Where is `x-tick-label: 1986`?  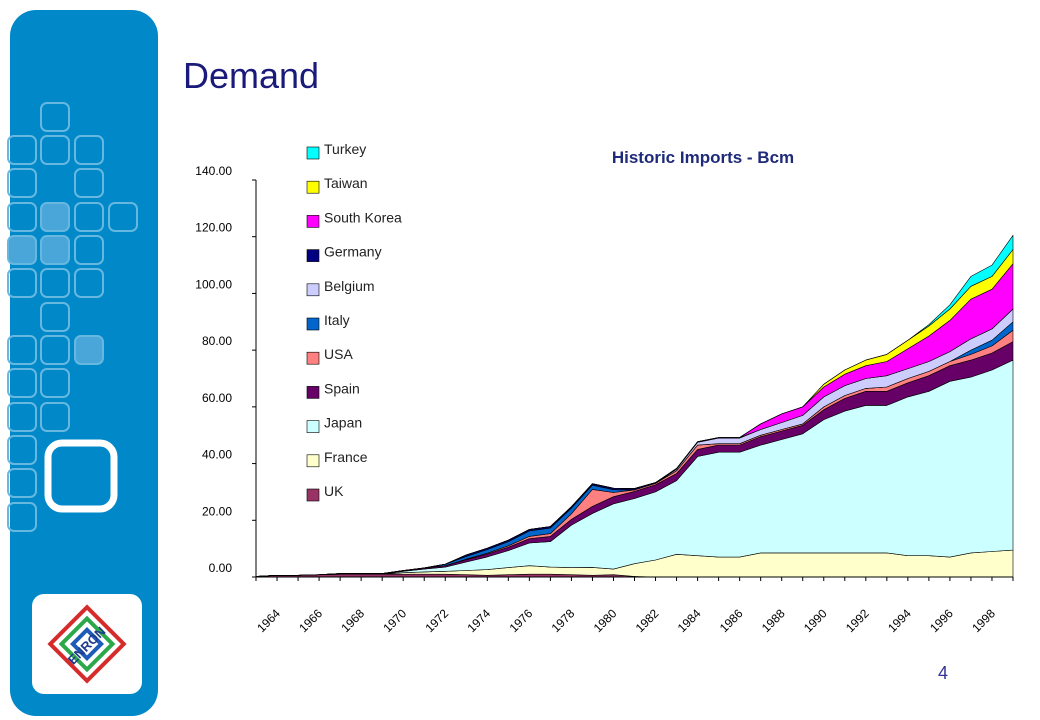
x-tick-label: 1986 is located at coordinates (731, 620).